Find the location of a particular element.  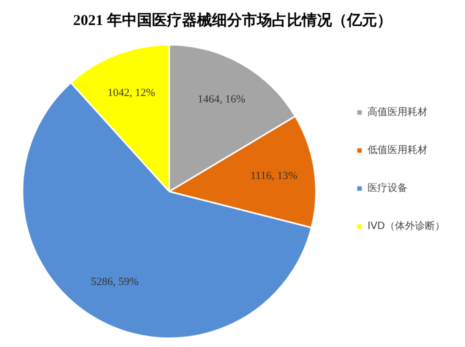

data-label: 5286, 59% is located at coordinates (114, 282).